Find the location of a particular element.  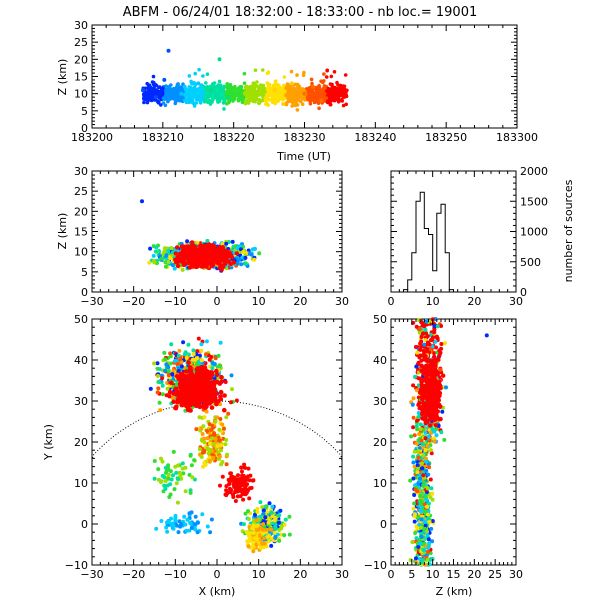

x-tick-label: 183300 is located at coordinates (517, 137).